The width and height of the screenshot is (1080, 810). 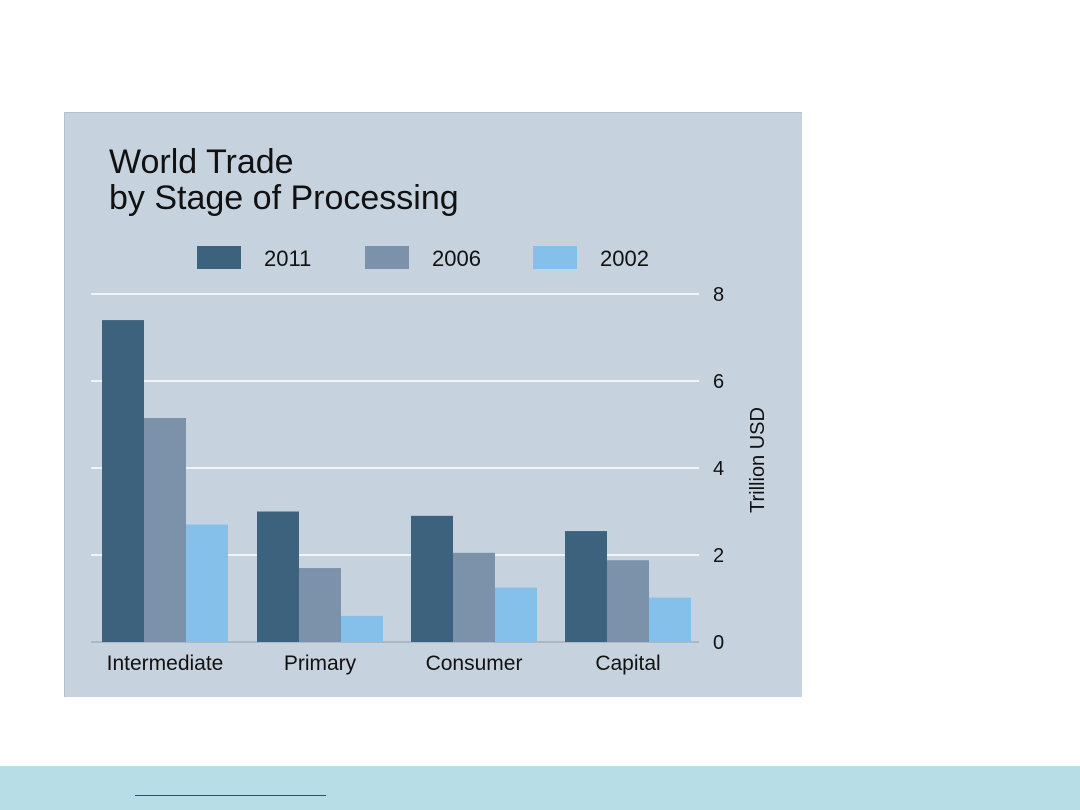 I want to click on bar-consumer-2011, so click(x=432, y=578).